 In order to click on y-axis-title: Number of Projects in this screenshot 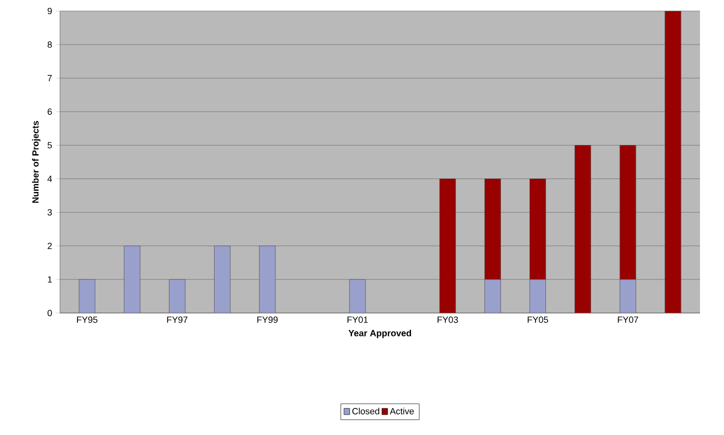, I will do `click(36, 162)`.